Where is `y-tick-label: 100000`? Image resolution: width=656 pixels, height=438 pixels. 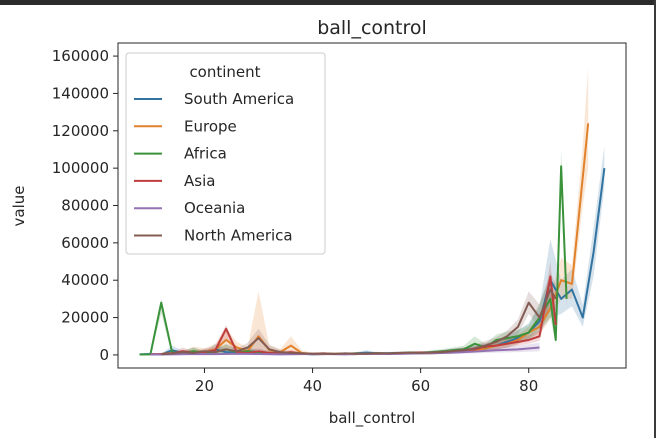 y-tick-label: 100000 is located at coordinates (80, 168).